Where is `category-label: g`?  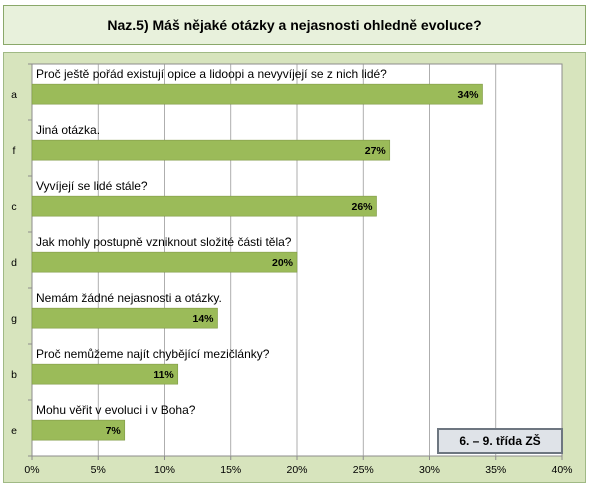
category-label: g is located at coordinates (14, 319).